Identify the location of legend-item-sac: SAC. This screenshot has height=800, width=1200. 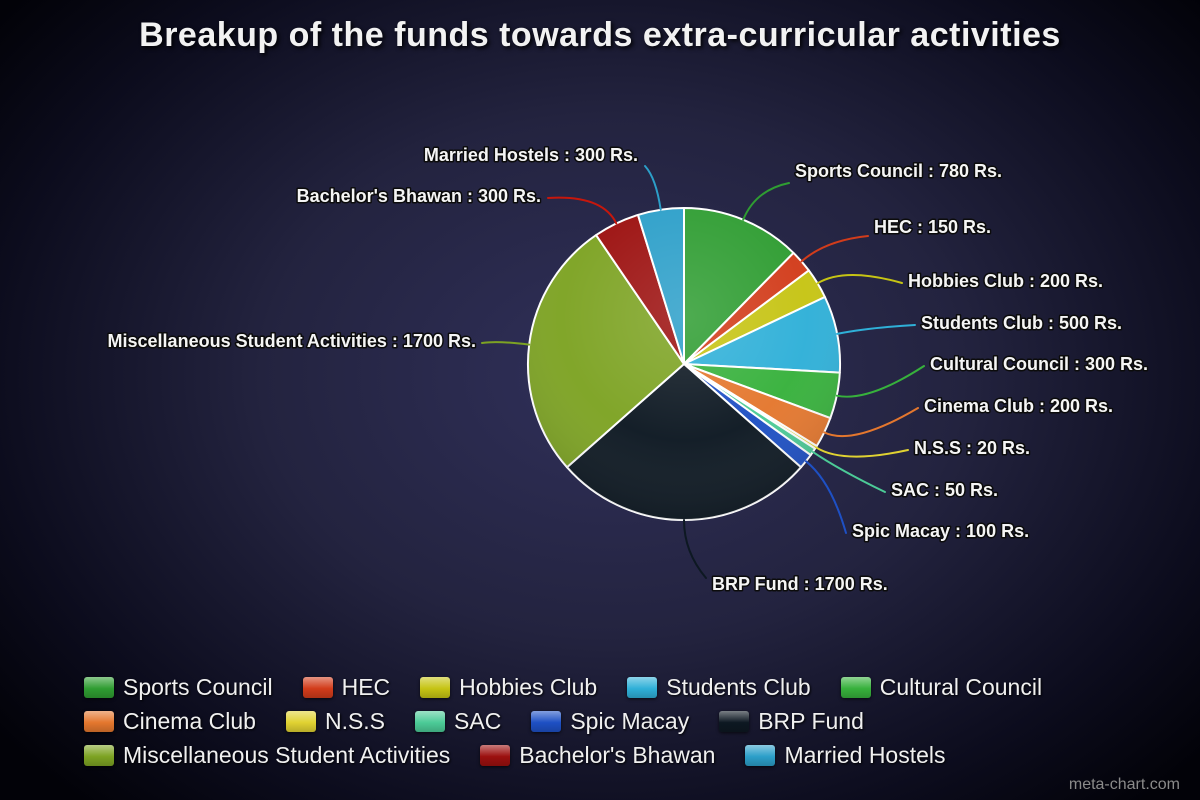
(458, 721).